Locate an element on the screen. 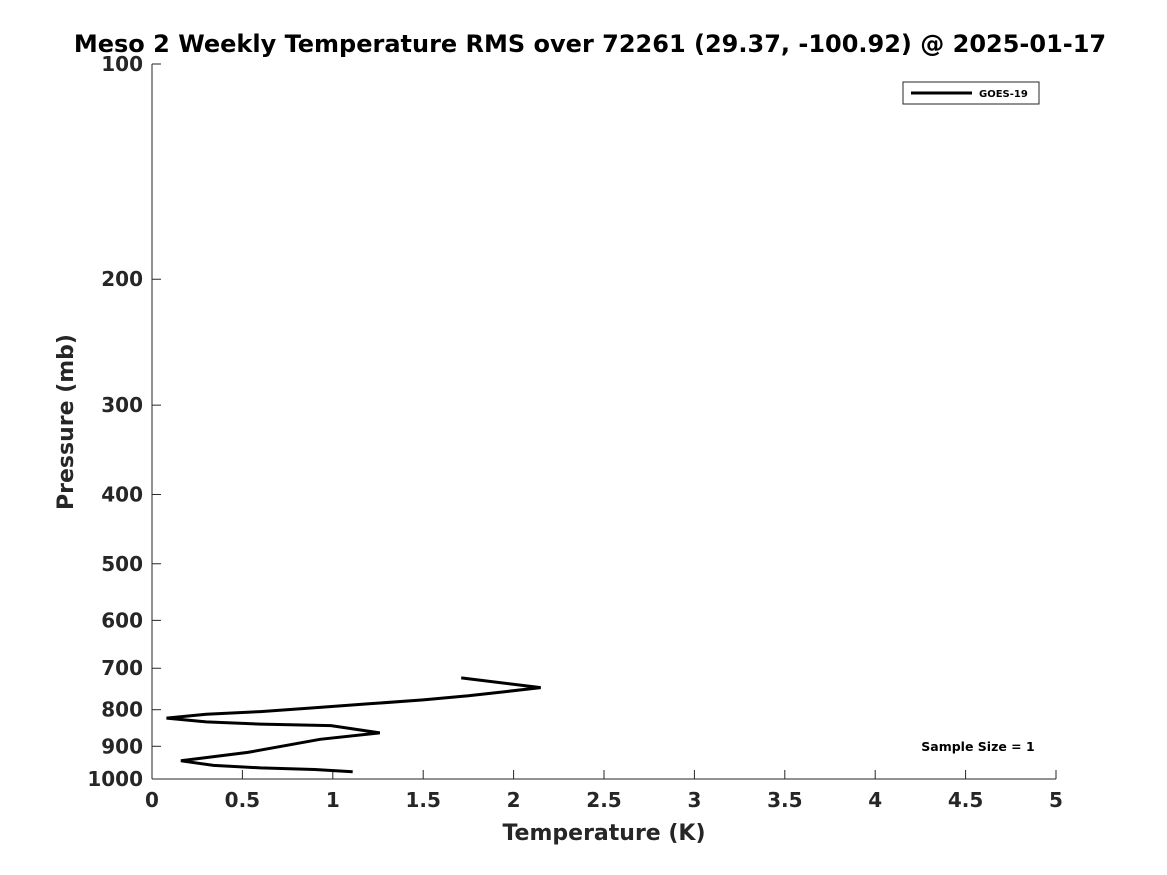 The image size is (1167, 875). x-tick-label: 0 is located at coordinates (152, 800).